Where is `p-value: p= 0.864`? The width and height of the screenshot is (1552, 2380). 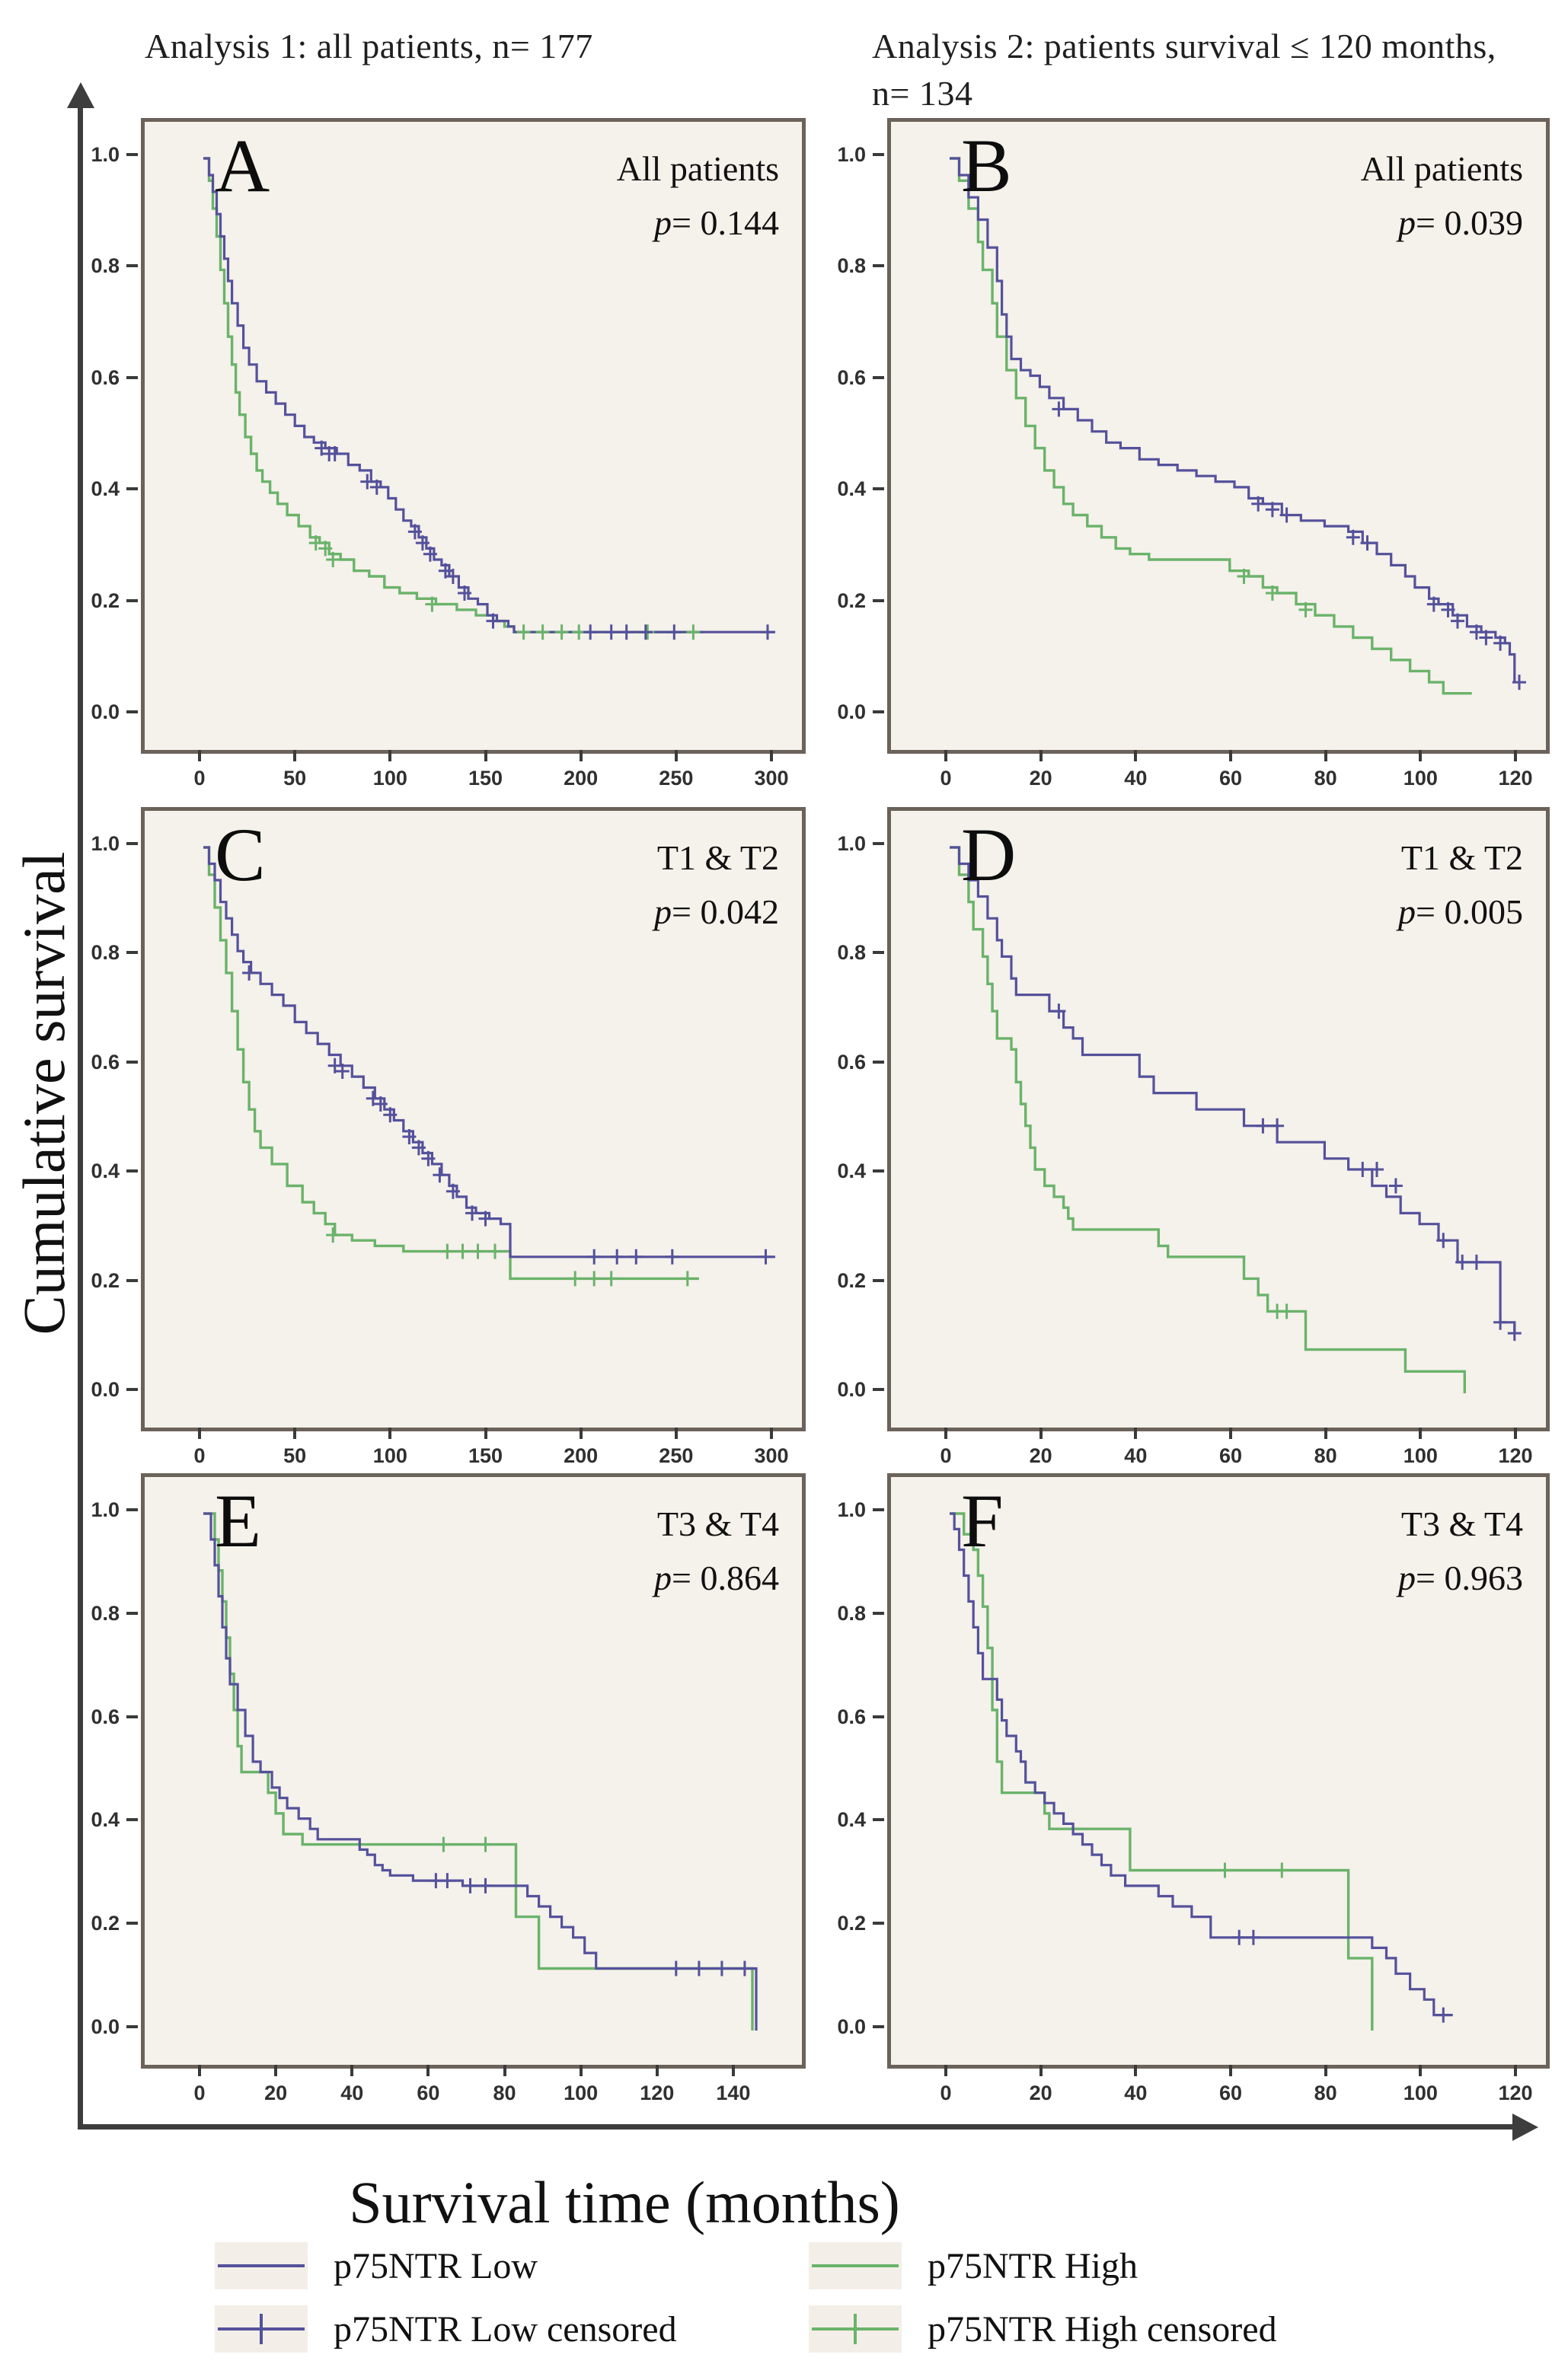 p-value: p= 0.864 is located at coordinates (716, 1578).